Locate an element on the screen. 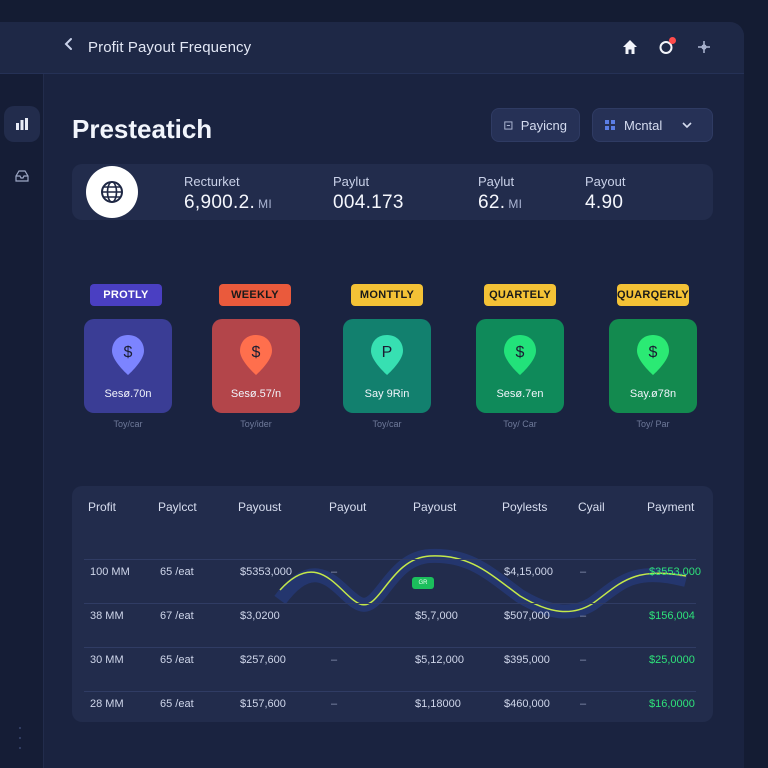 This screenshot has height=768, width=768. table-cell: 30 MM is located at coordinates (107, 660).